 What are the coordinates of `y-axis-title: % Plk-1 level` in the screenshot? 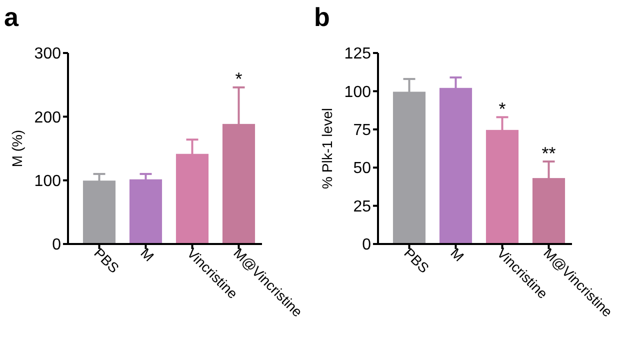 It's located at (327, 148).